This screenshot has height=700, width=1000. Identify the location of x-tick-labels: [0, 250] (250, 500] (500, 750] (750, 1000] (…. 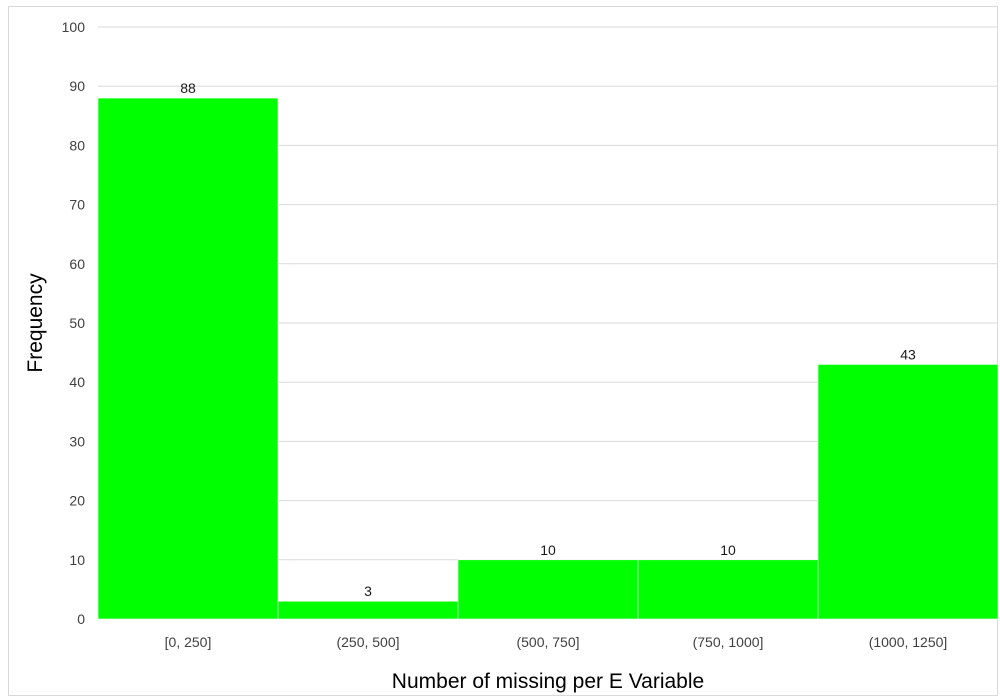
(556, 642).